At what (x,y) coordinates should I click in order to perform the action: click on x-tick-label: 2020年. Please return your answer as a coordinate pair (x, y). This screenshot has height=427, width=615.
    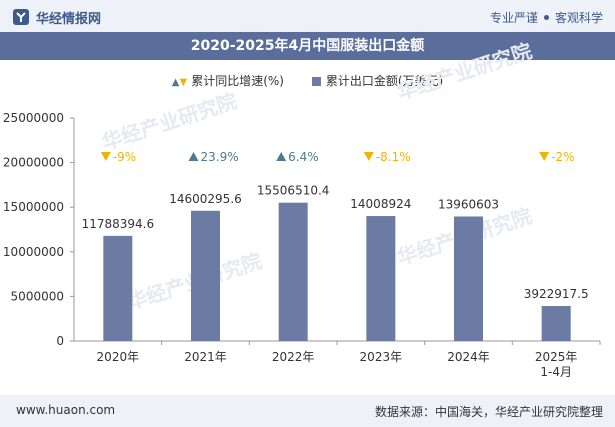
    Looking at the image, I should click on (118, 357).